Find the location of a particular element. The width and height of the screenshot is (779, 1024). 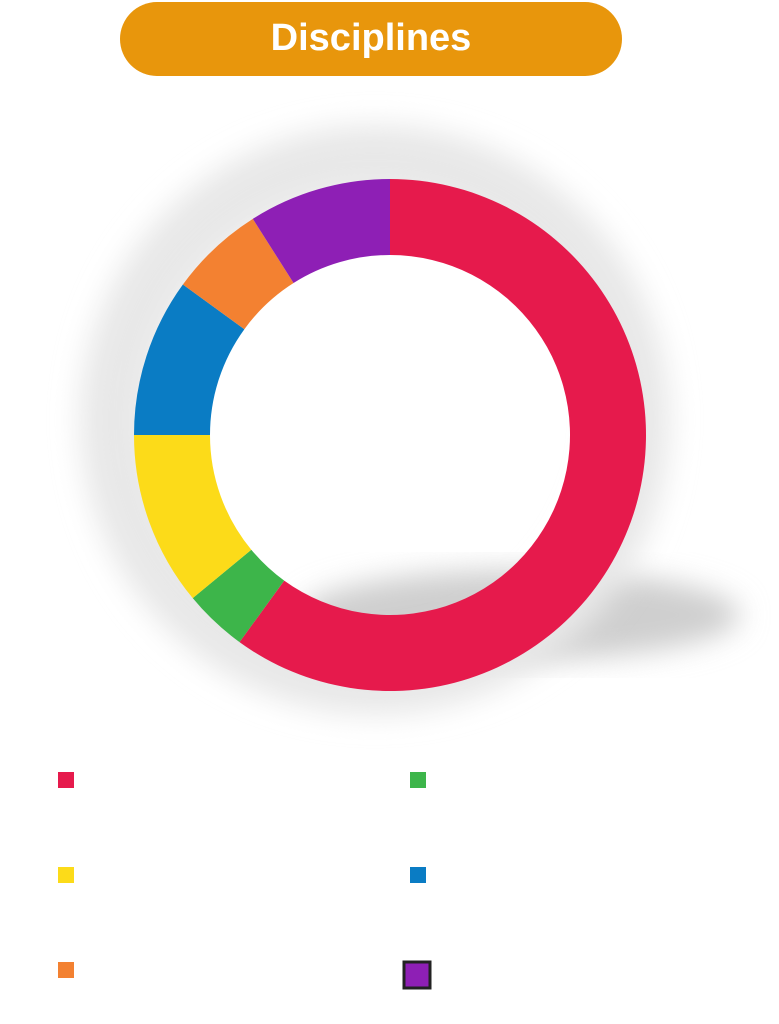

title-pill is located at coordinates (371, 39).